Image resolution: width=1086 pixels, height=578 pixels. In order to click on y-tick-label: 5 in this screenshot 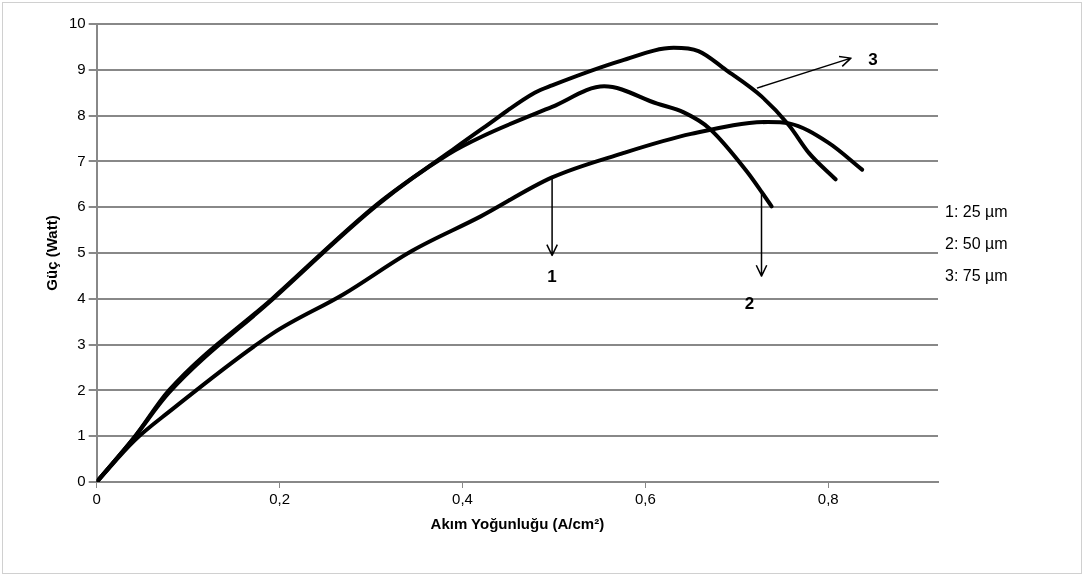, I will do `click(81, 252)`.